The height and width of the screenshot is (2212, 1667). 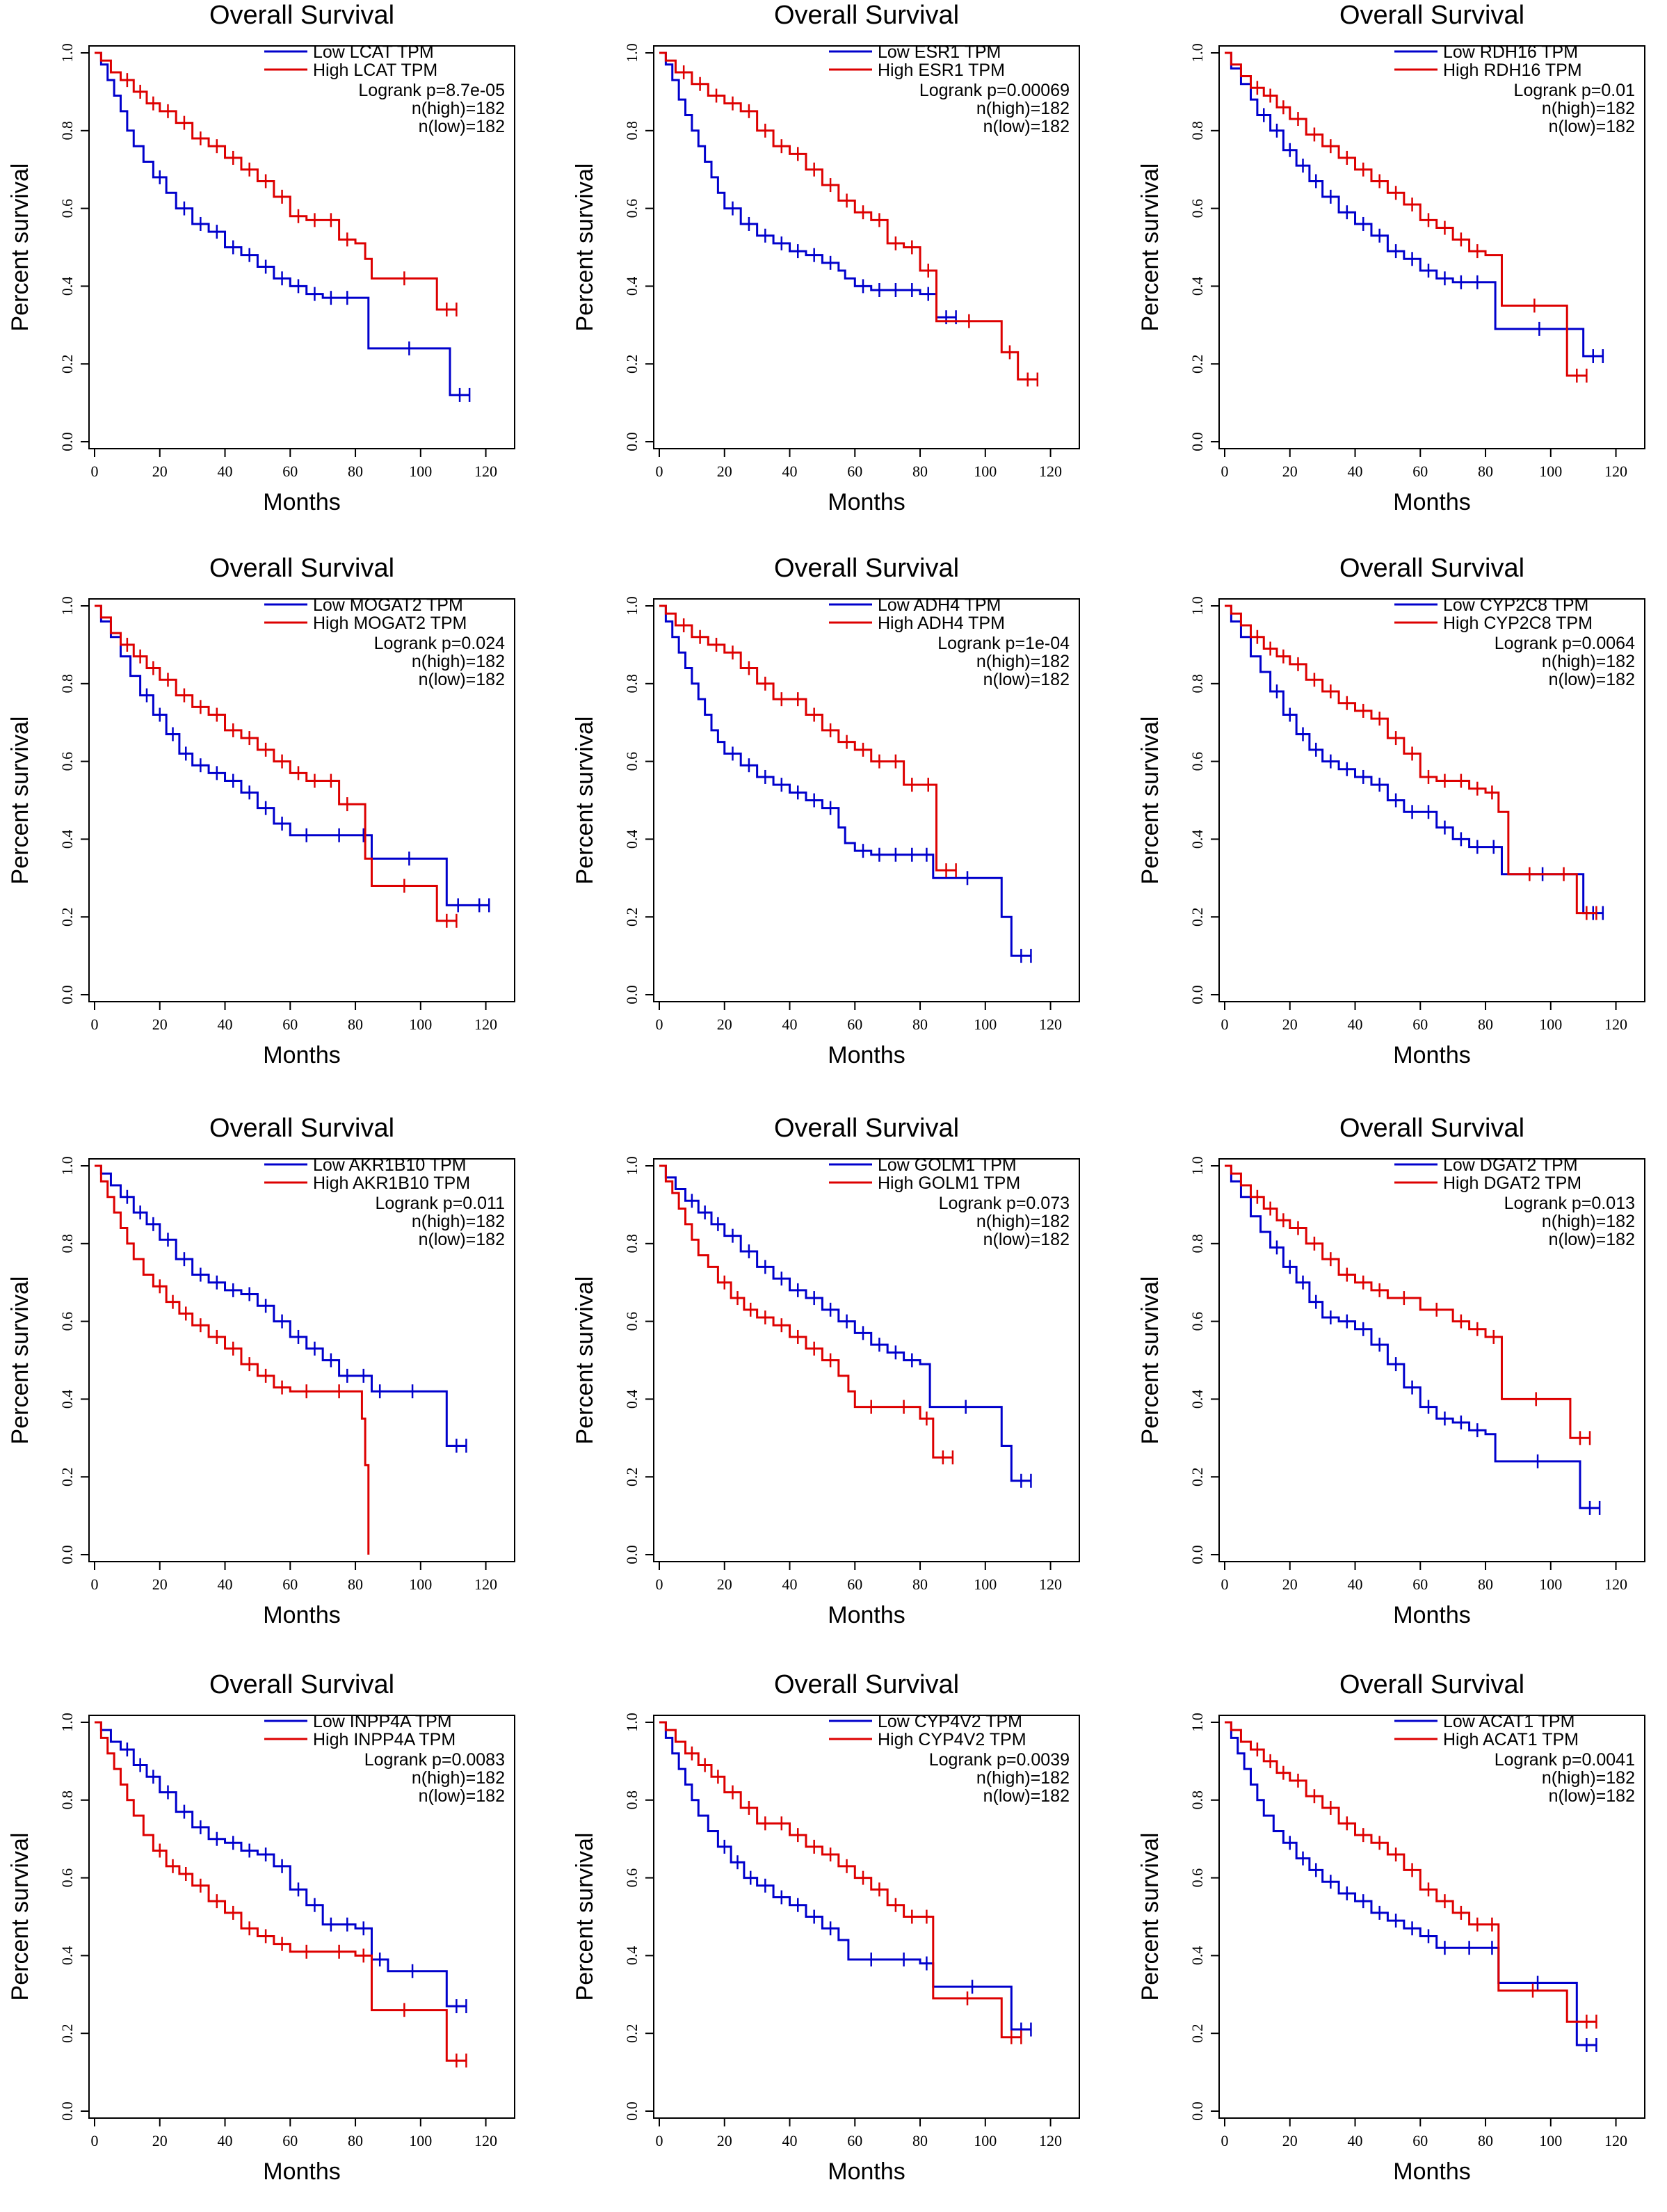 What do you see at coordinates (939, 605) in the screenshot?
I see `legend-entry: Low ADH4 TPM` at bounding box center [939, 605].